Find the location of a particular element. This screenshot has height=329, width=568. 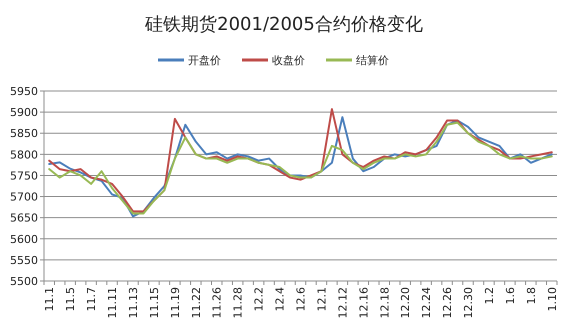

y-tick-label: 5550 is located at coordinates (24, 260).